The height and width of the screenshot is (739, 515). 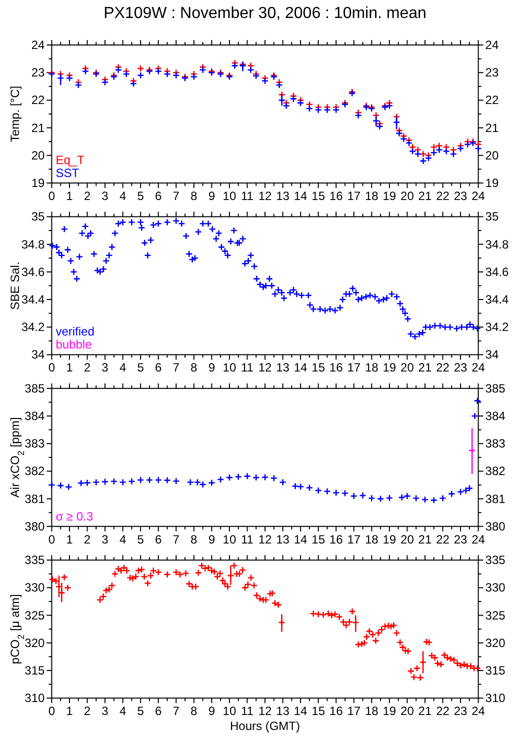 I want to click on y2-tick-label: 34.2, so click(x=497, y=327).